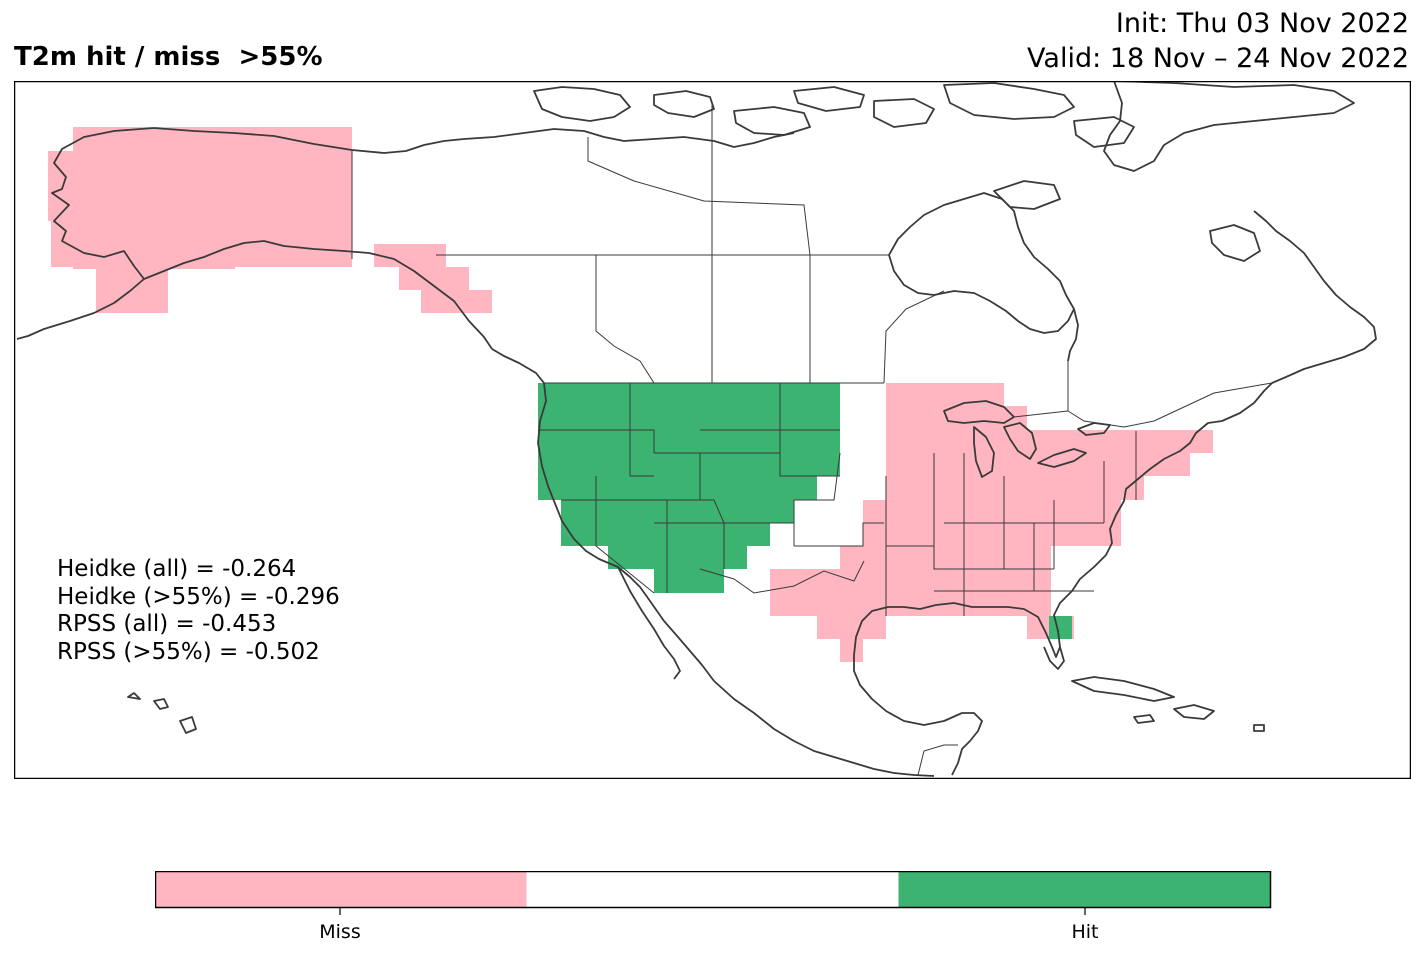  Describe the element at coordinates (689, 488) in the screenshot. I see `hit-region-western-us` at that location.